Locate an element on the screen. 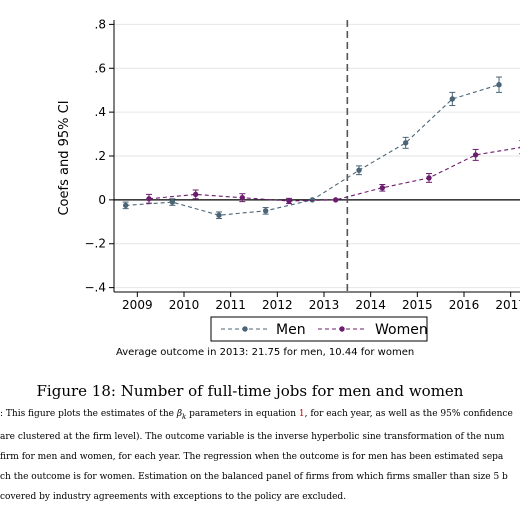 The width and height of the screenshot is (520, 520). y-tick-label: −.4 is located at coordinates (95, 288).